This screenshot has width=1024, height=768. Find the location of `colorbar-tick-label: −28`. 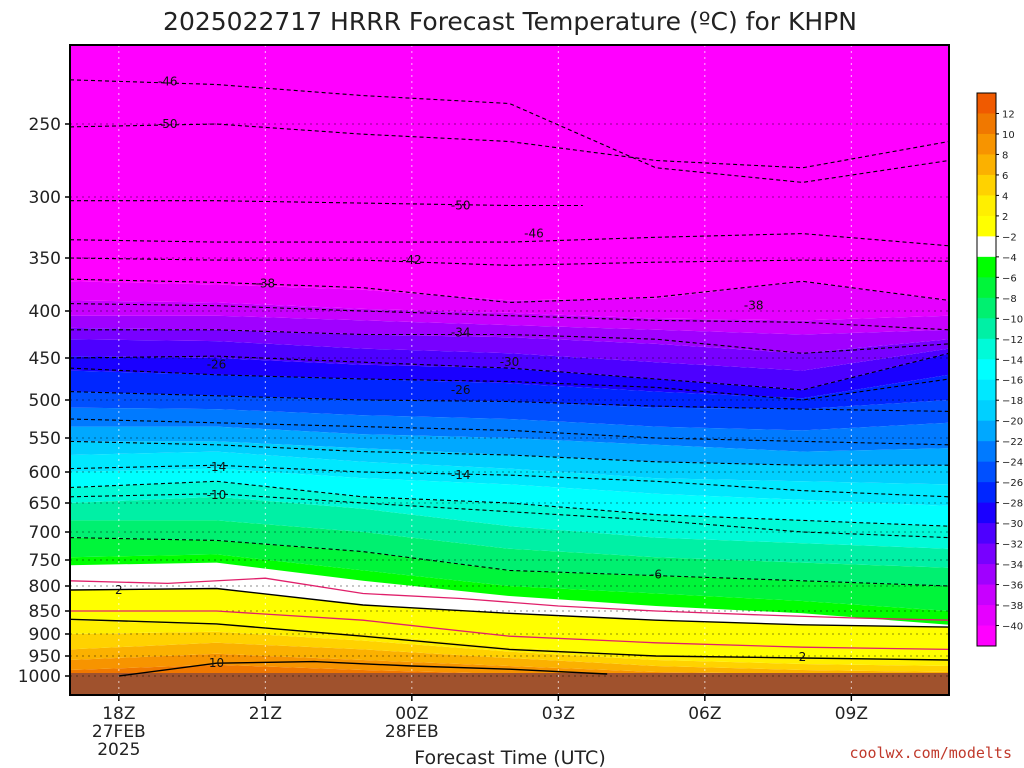

colorbar-tick-label: −28 is located at coordinates (1012, 504).